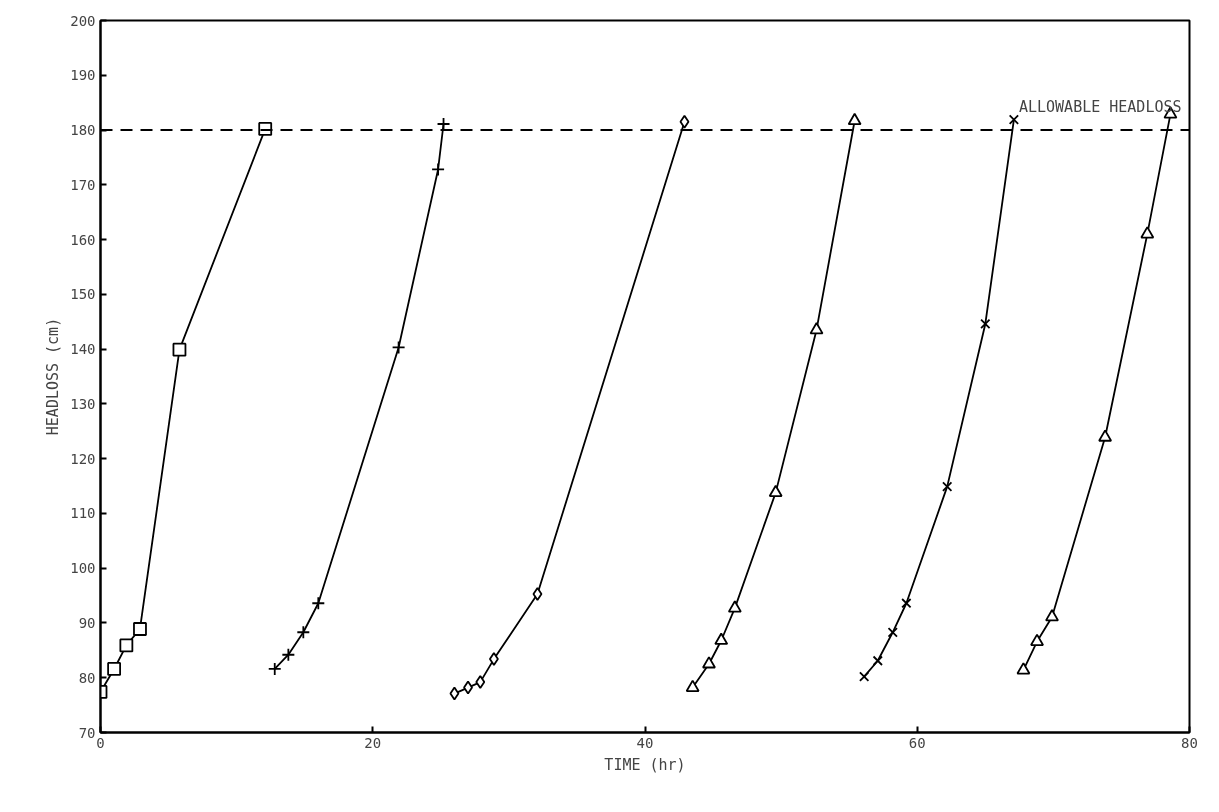  Describe the element at coordinates (83, 568) in the screenshot. I see `y-tick-label: 100` at that location.